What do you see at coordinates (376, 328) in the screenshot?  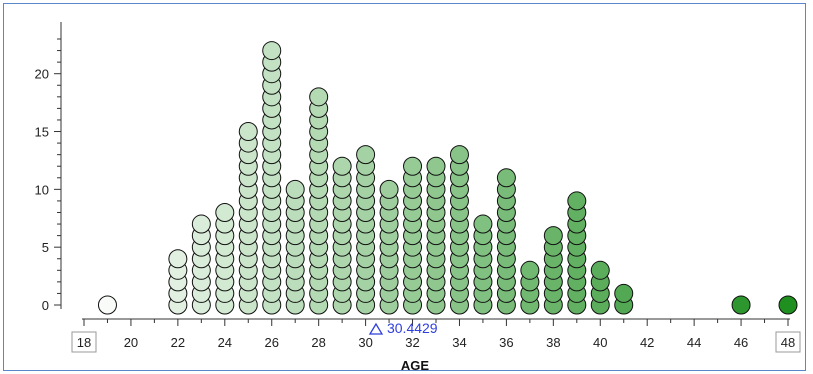 I see `mean-marker-icon` at bounding box center [376, 328].